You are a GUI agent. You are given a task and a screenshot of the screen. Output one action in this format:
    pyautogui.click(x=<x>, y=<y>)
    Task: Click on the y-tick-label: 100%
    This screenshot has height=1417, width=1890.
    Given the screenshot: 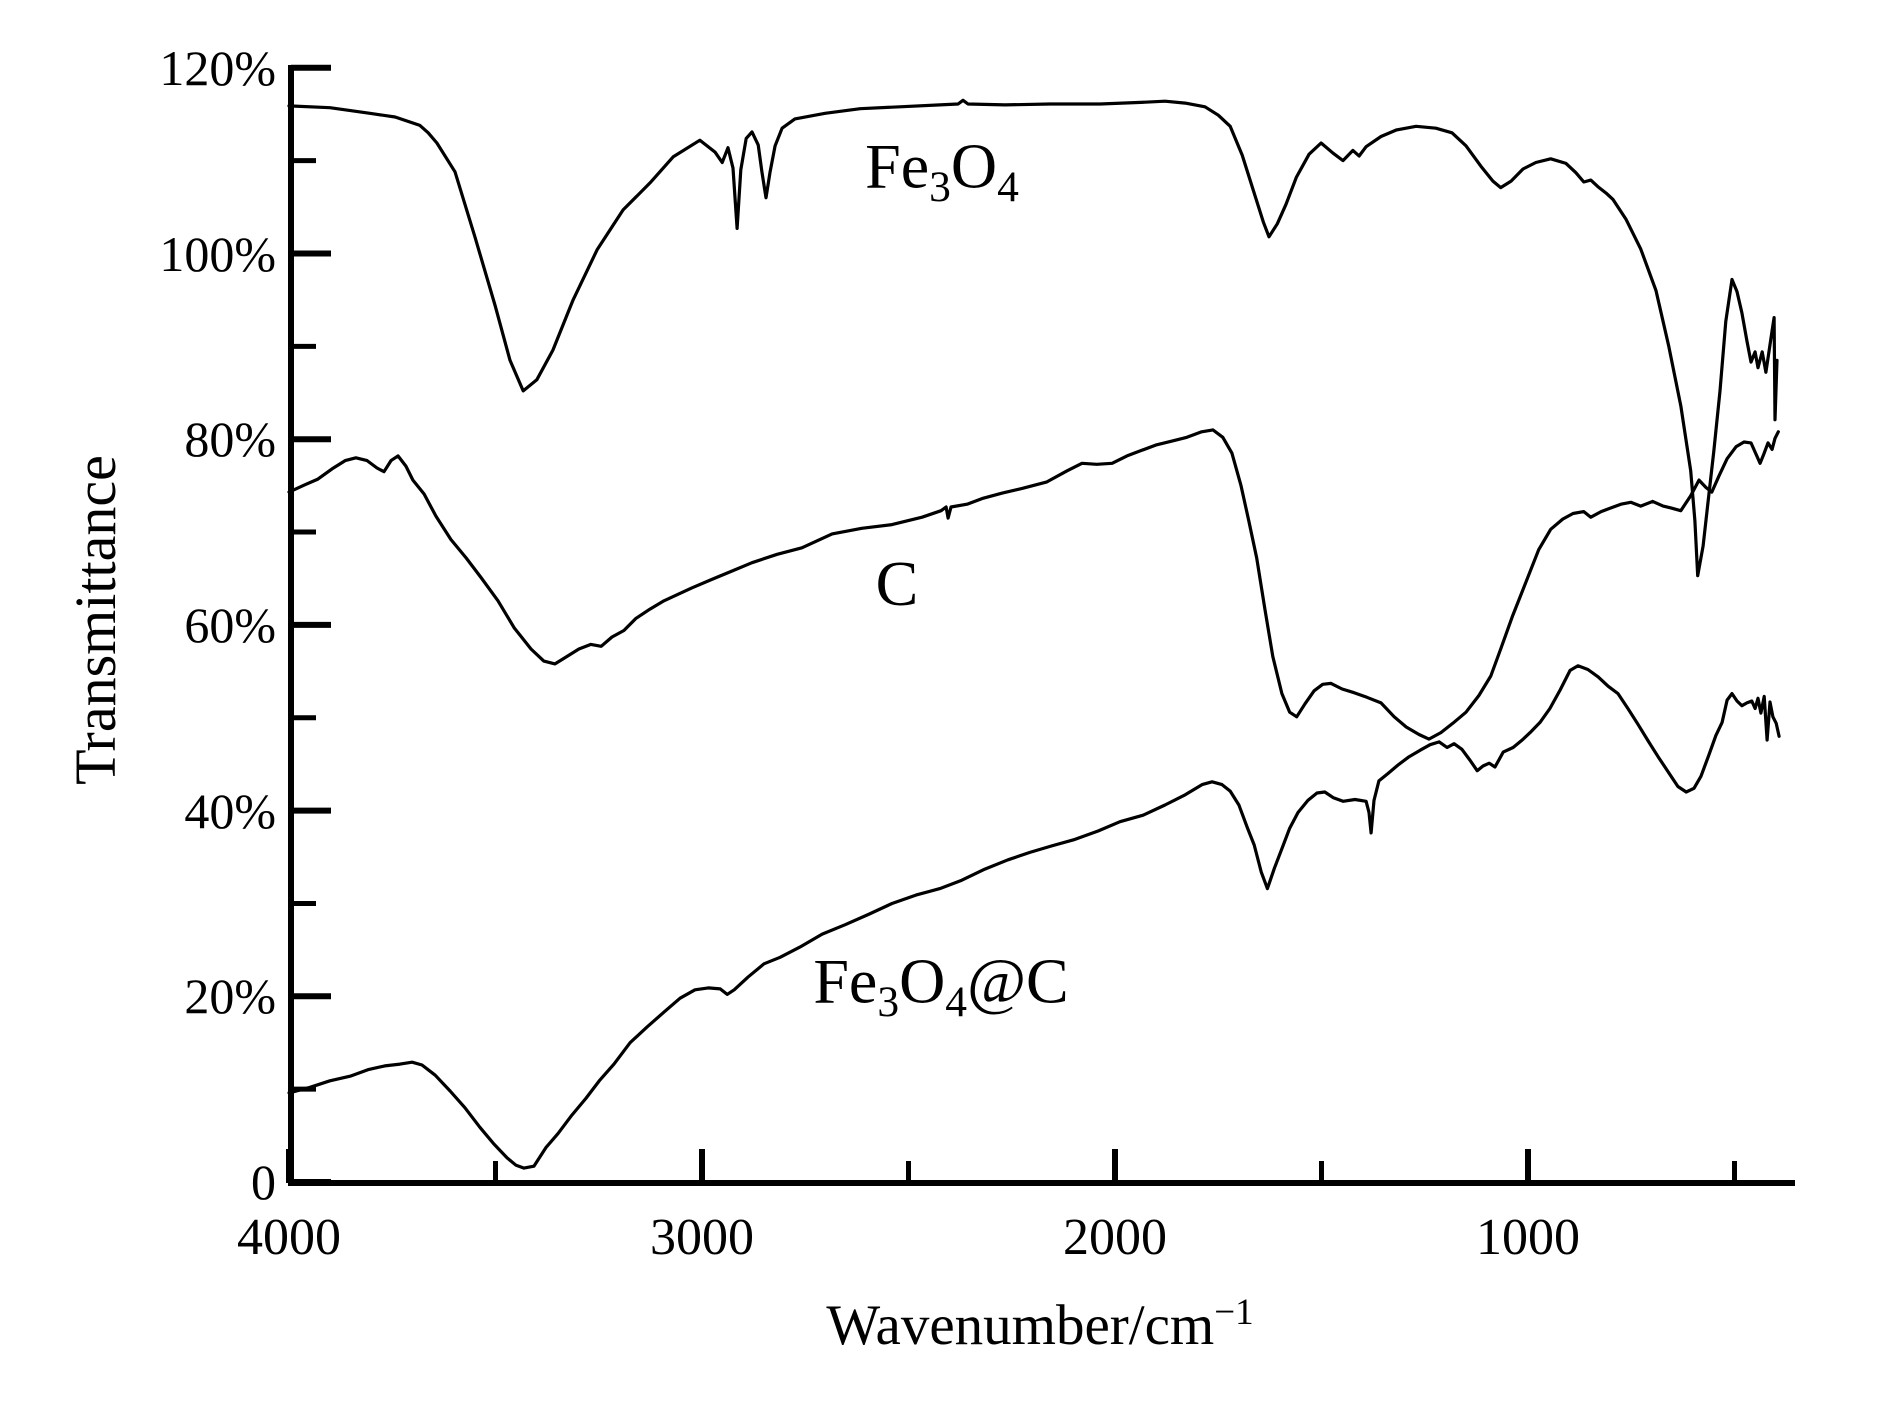 What is the action you would take?
    pyautogui.click(x=217, y=253)
    